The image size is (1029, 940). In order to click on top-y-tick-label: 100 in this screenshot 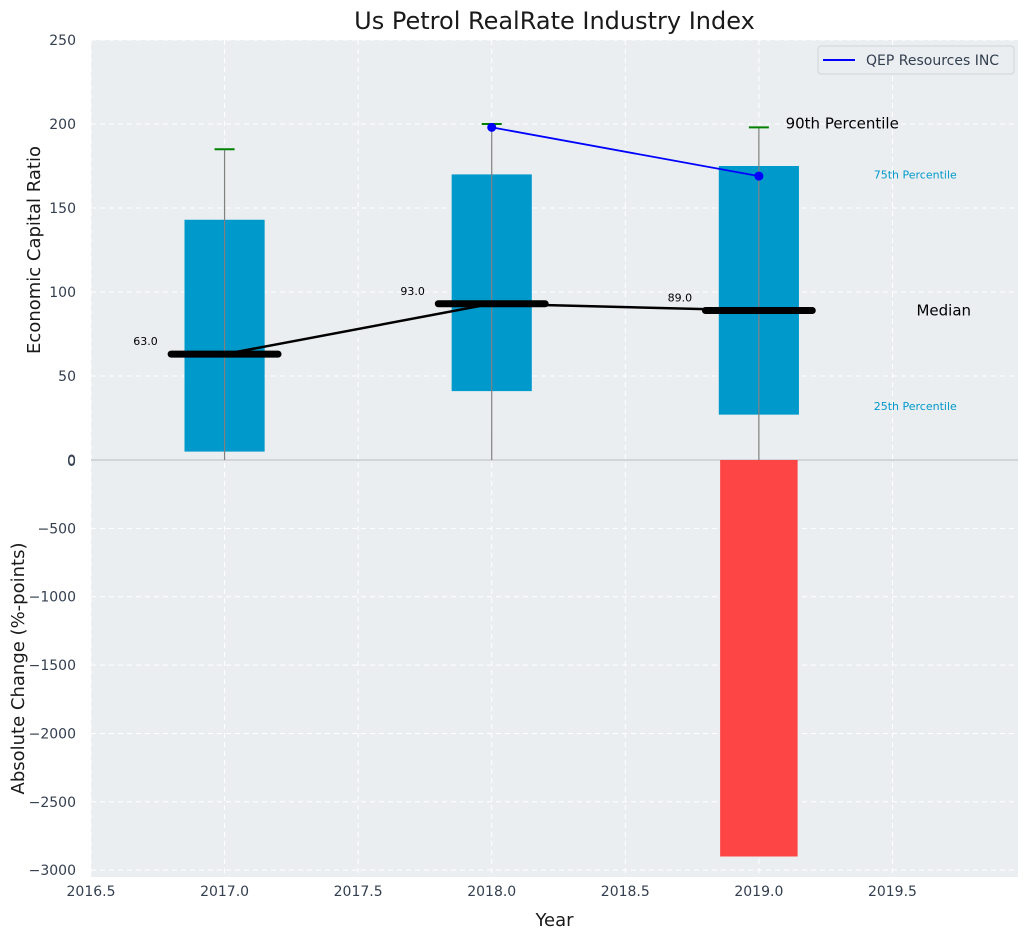, I will do `click(62, 293)`.